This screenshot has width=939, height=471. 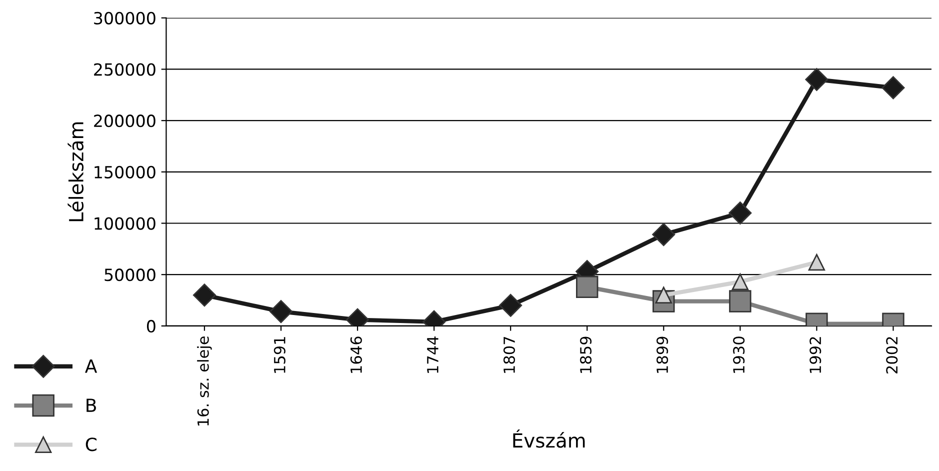 What do you see at coordinates (432, 354) in the screenshot?
I see `x-tick-label: 1744` at bounding box center [432, 354].